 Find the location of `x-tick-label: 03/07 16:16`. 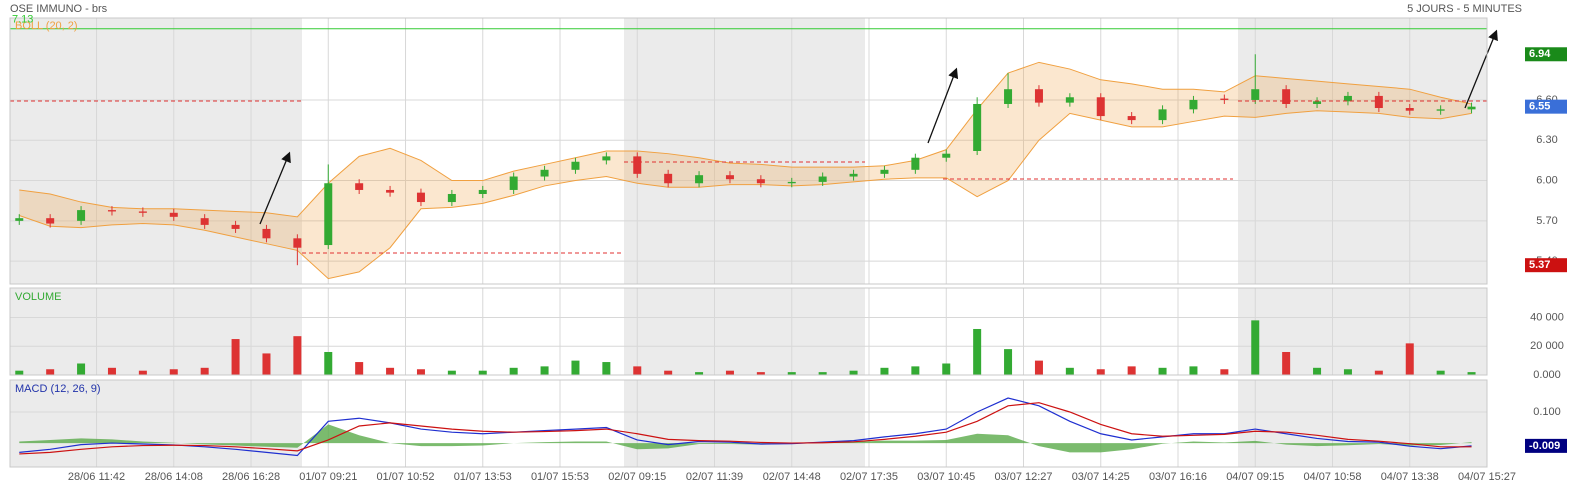

x-tick-label: 03/07 16:16 is located at coordinates (1178, 477).